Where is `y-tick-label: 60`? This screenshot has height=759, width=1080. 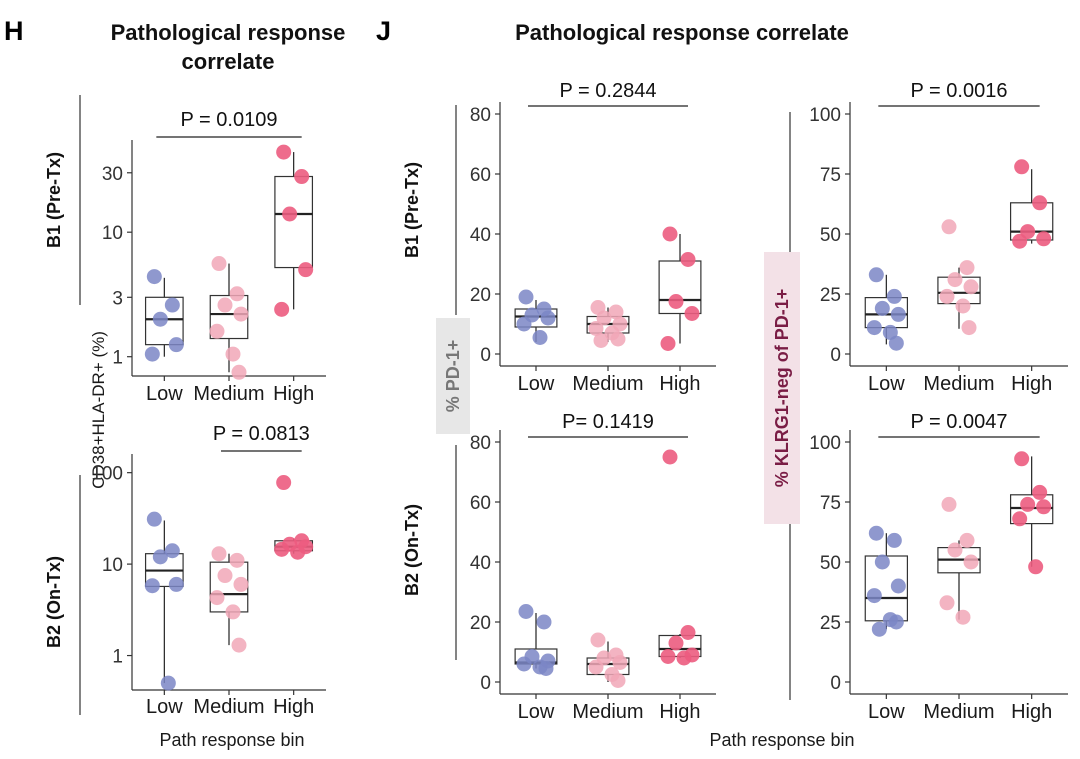 y-tick-label: 60 is located at coordinates (480, 175).